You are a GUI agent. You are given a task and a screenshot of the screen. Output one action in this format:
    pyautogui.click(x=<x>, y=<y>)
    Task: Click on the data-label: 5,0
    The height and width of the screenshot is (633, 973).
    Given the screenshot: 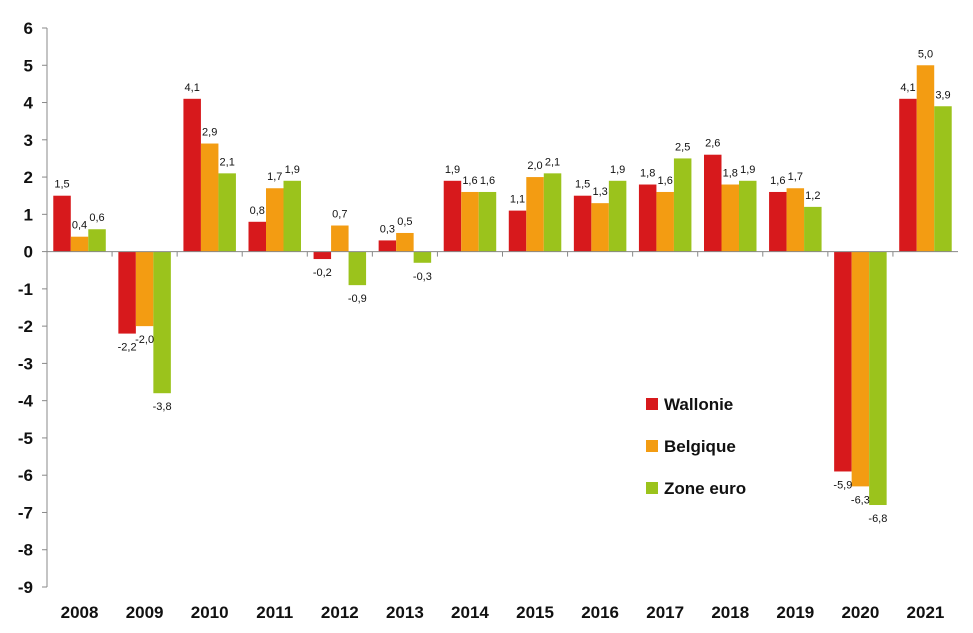 What is the action you would take?
    pyautogui.click(x=925, y=54)
    